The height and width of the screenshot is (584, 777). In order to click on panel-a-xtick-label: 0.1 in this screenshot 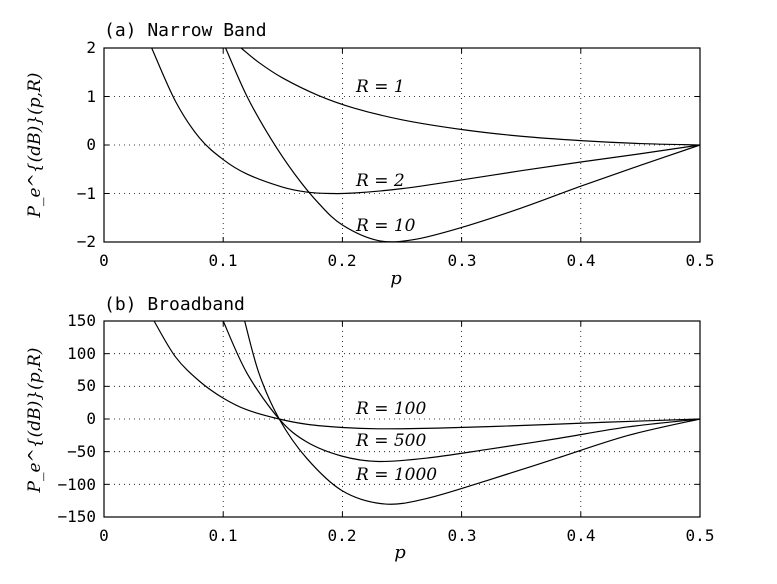, I will do `click(223, 260)`.